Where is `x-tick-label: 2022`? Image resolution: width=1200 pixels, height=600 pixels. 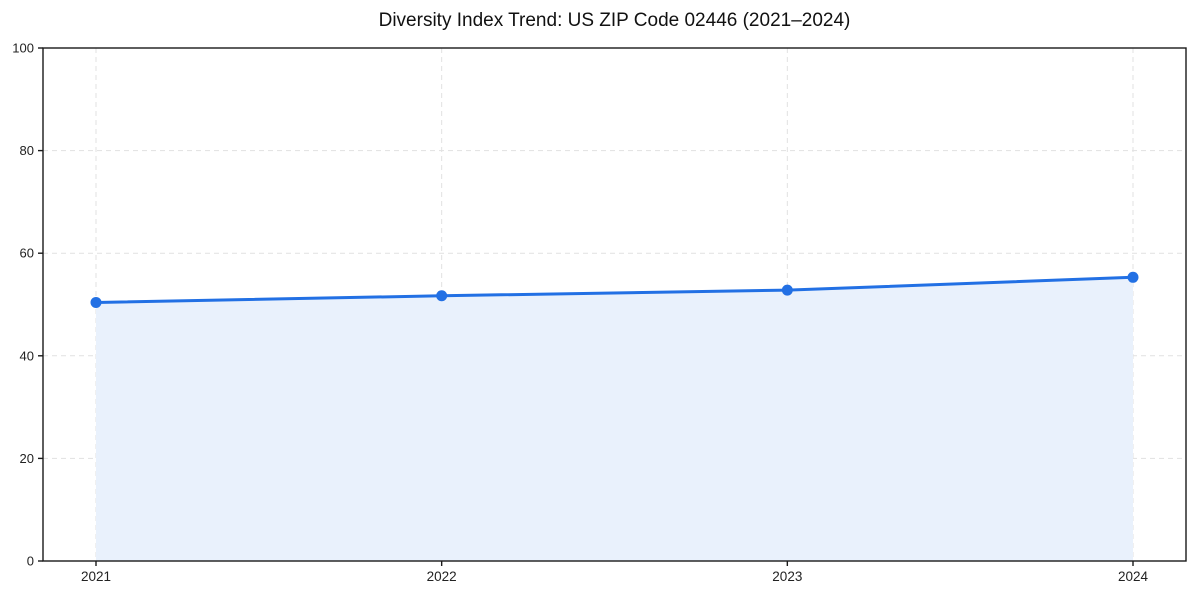
x-tick-label: 2022 is located at coordinates (442, 576).